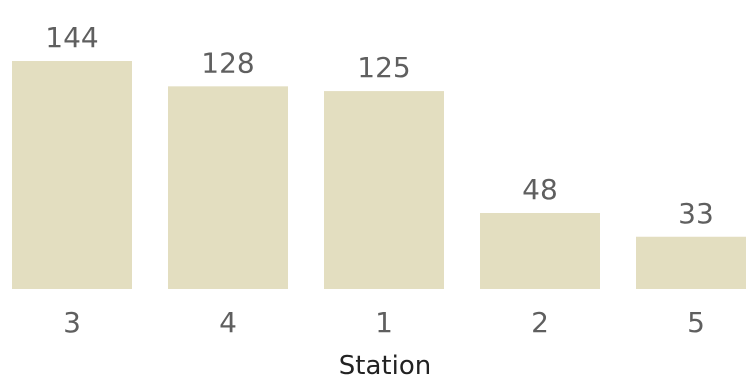 The height and width of the screenshot is (384, 746). I want to click on x-tick-label-2: 2, so click(540, 322).